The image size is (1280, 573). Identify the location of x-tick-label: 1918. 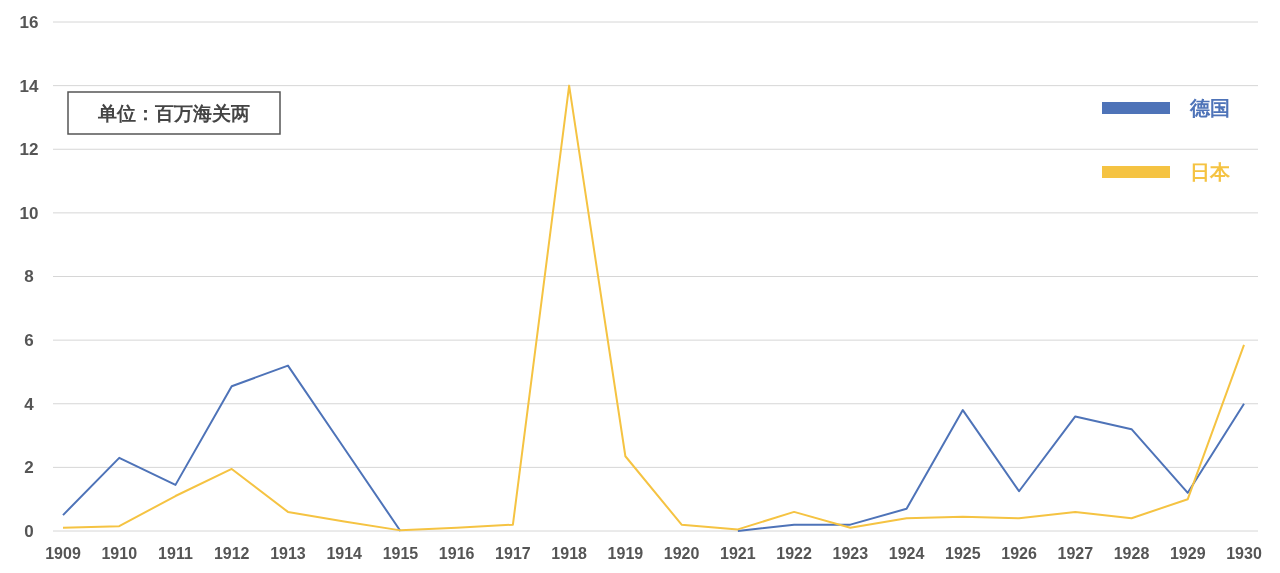
(569, 553).